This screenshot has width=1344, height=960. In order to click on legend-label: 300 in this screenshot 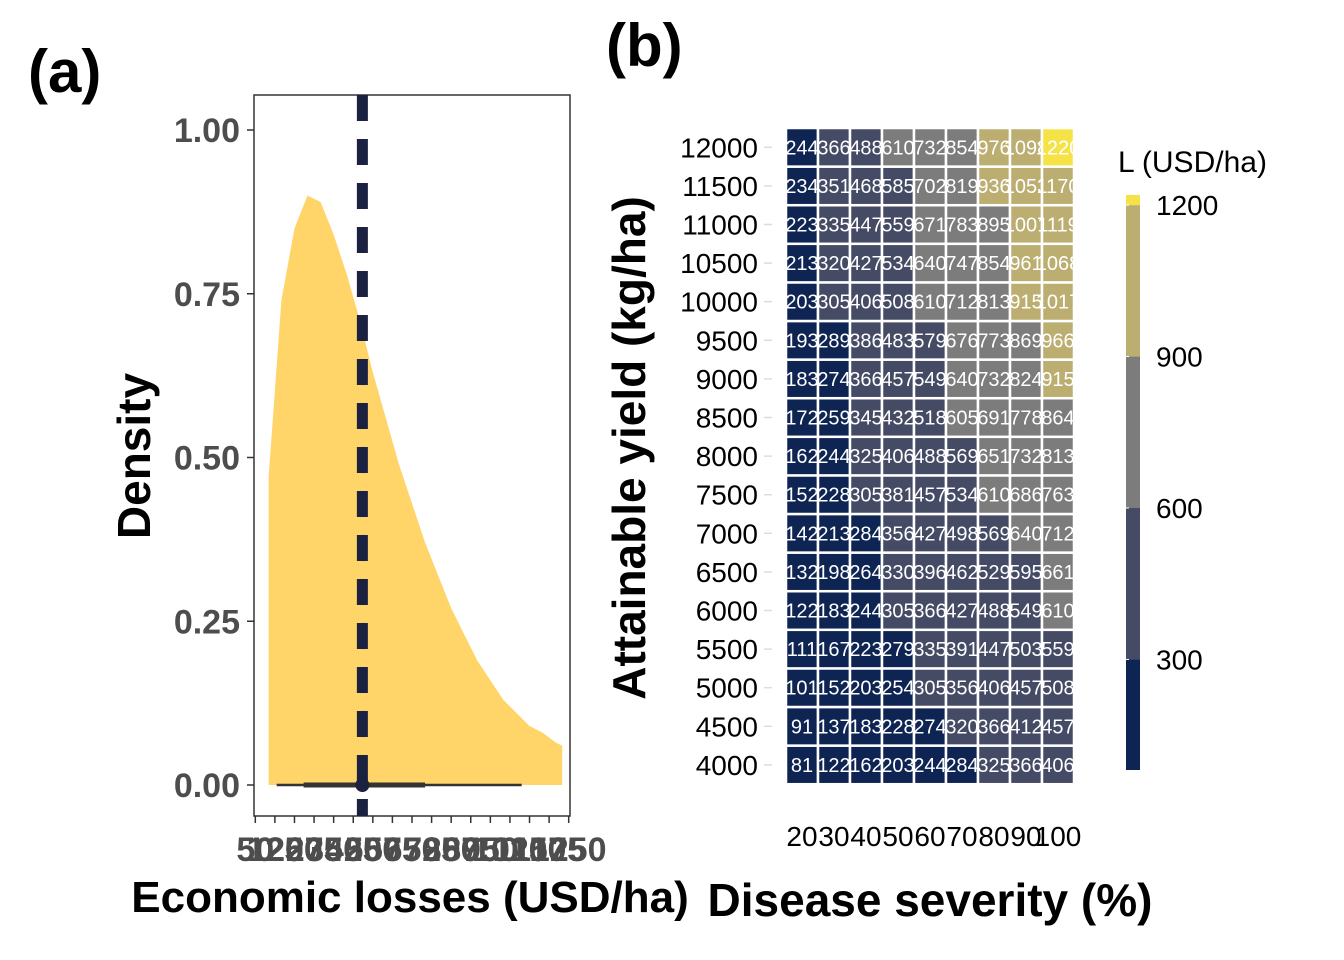, I will do `click(1179, 659)`.